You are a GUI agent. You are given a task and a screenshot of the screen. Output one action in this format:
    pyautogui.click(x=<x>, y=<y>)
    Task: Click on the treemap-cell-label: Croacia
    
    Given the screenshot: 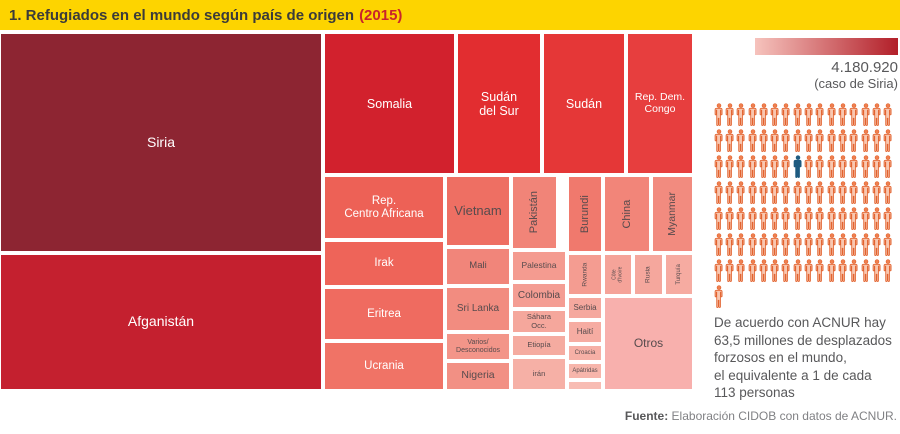 What is the action you would take?
    pyautogui.click(x=585, y=352)
    